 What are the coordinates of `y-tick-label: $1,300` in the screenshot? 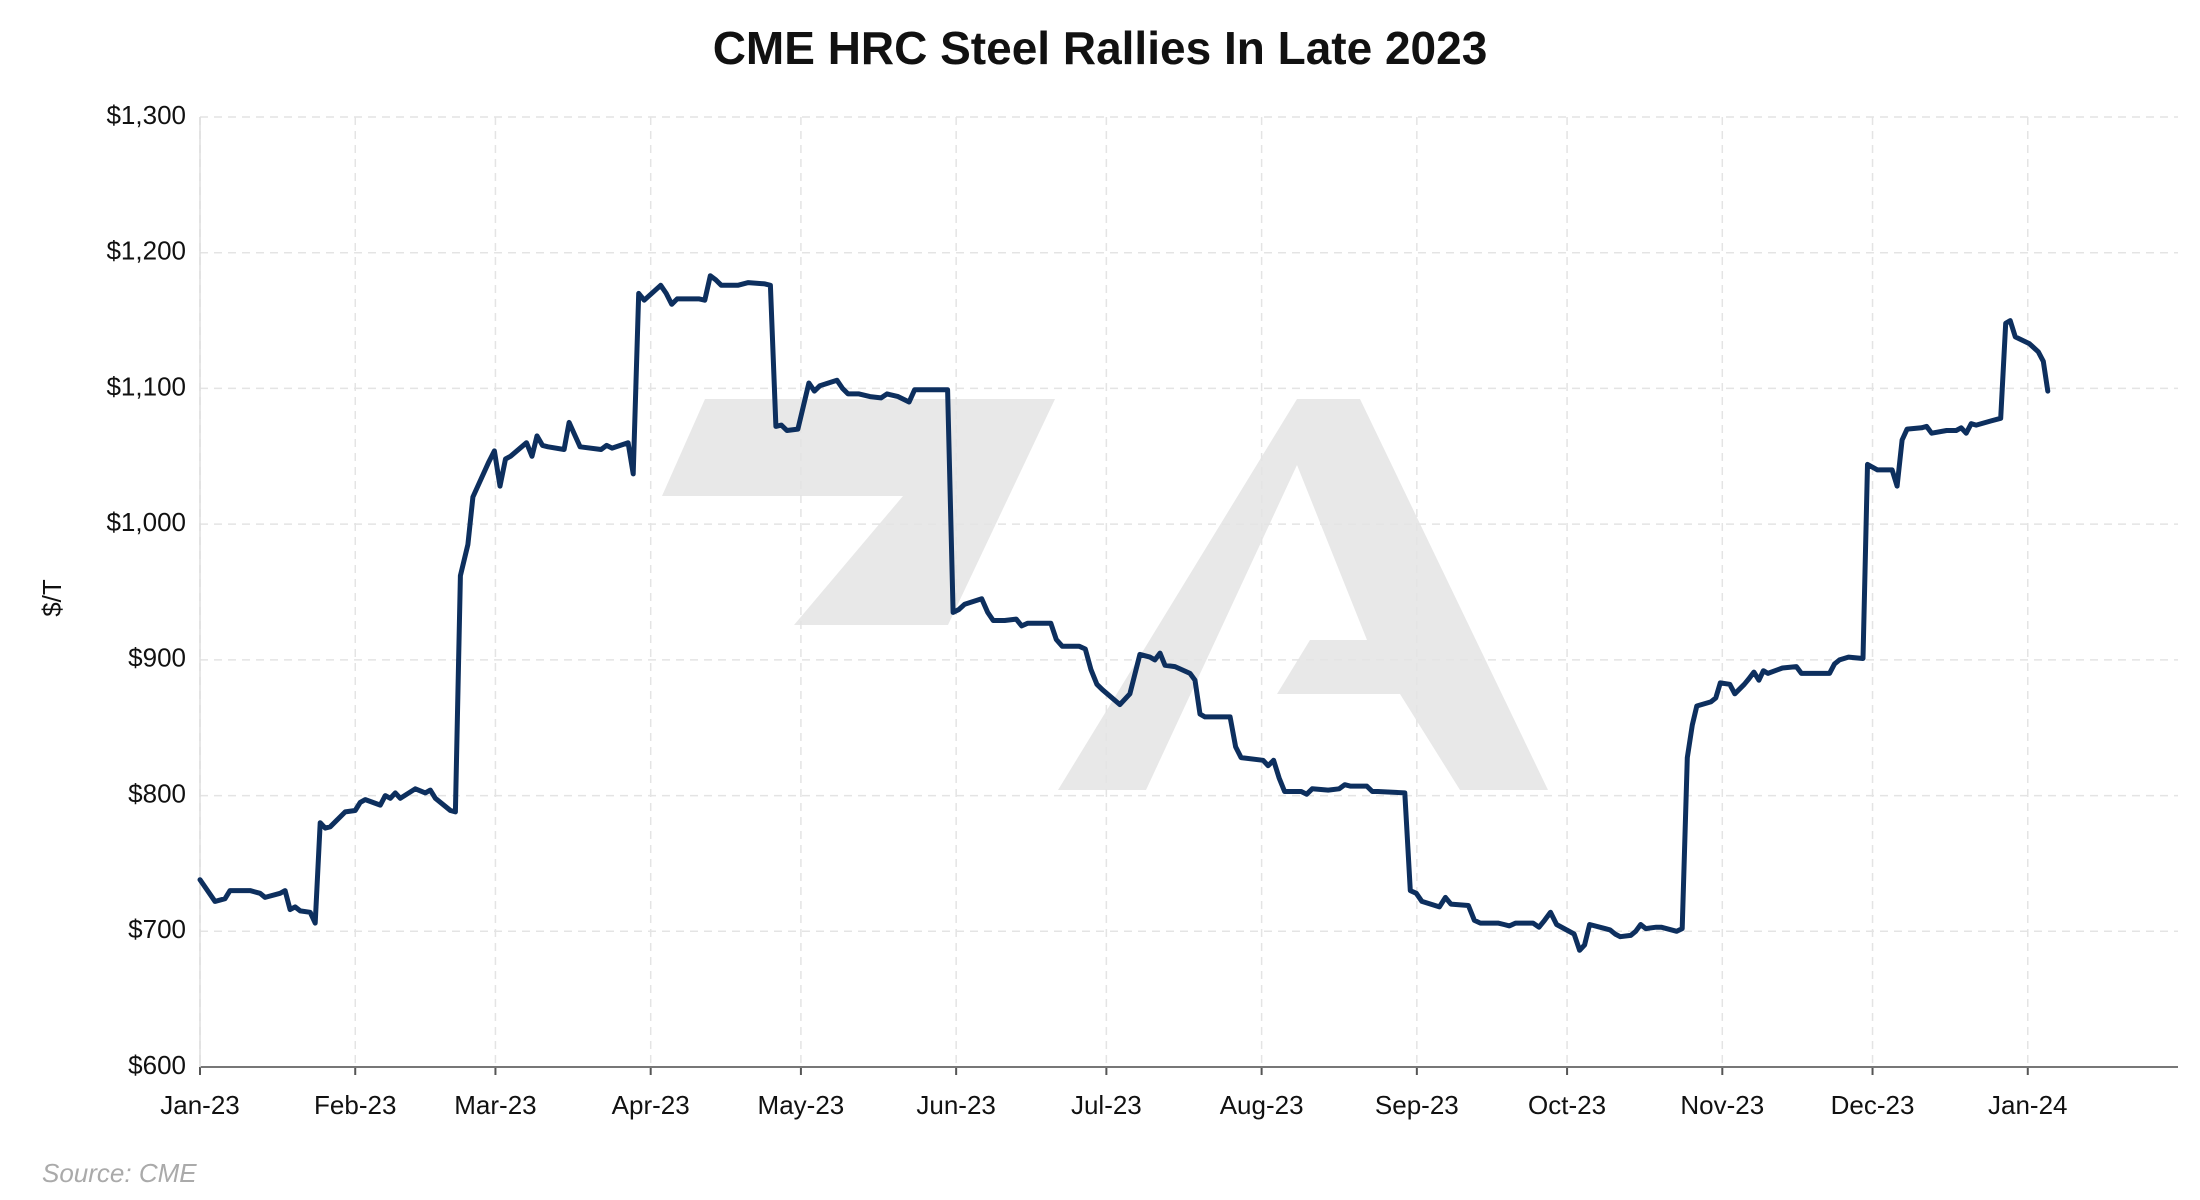 It's located at (146, 115).